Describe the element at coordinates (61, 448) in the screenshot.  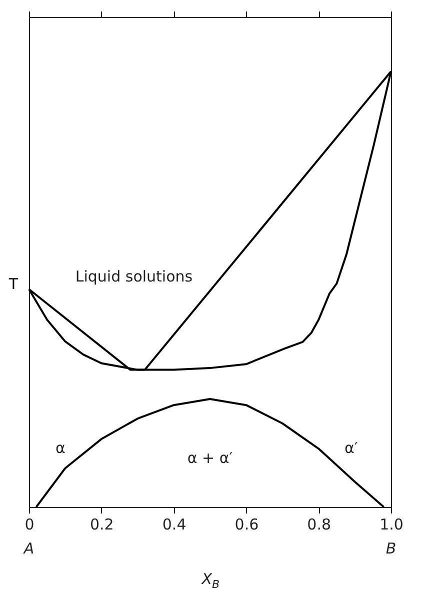
I see `annotation: α` at that location.